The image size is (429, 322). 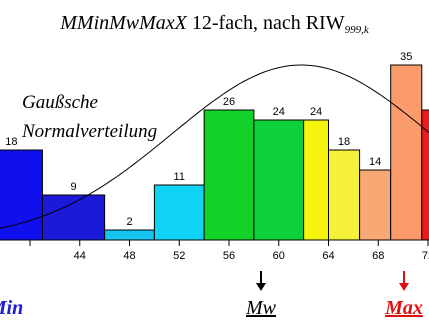 What do you see at coordinates (425, 256) in the screenshot?
I see `x-tick-label: 72` at bounding box center [425, 256].